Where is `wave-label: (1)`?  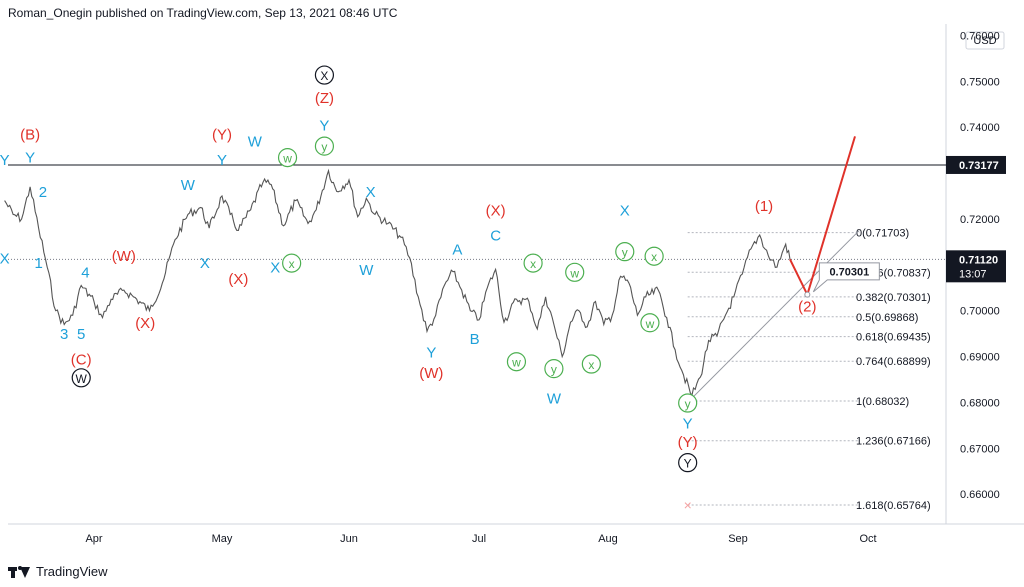
wave-label: (1) is located at coordinates (764, 206).